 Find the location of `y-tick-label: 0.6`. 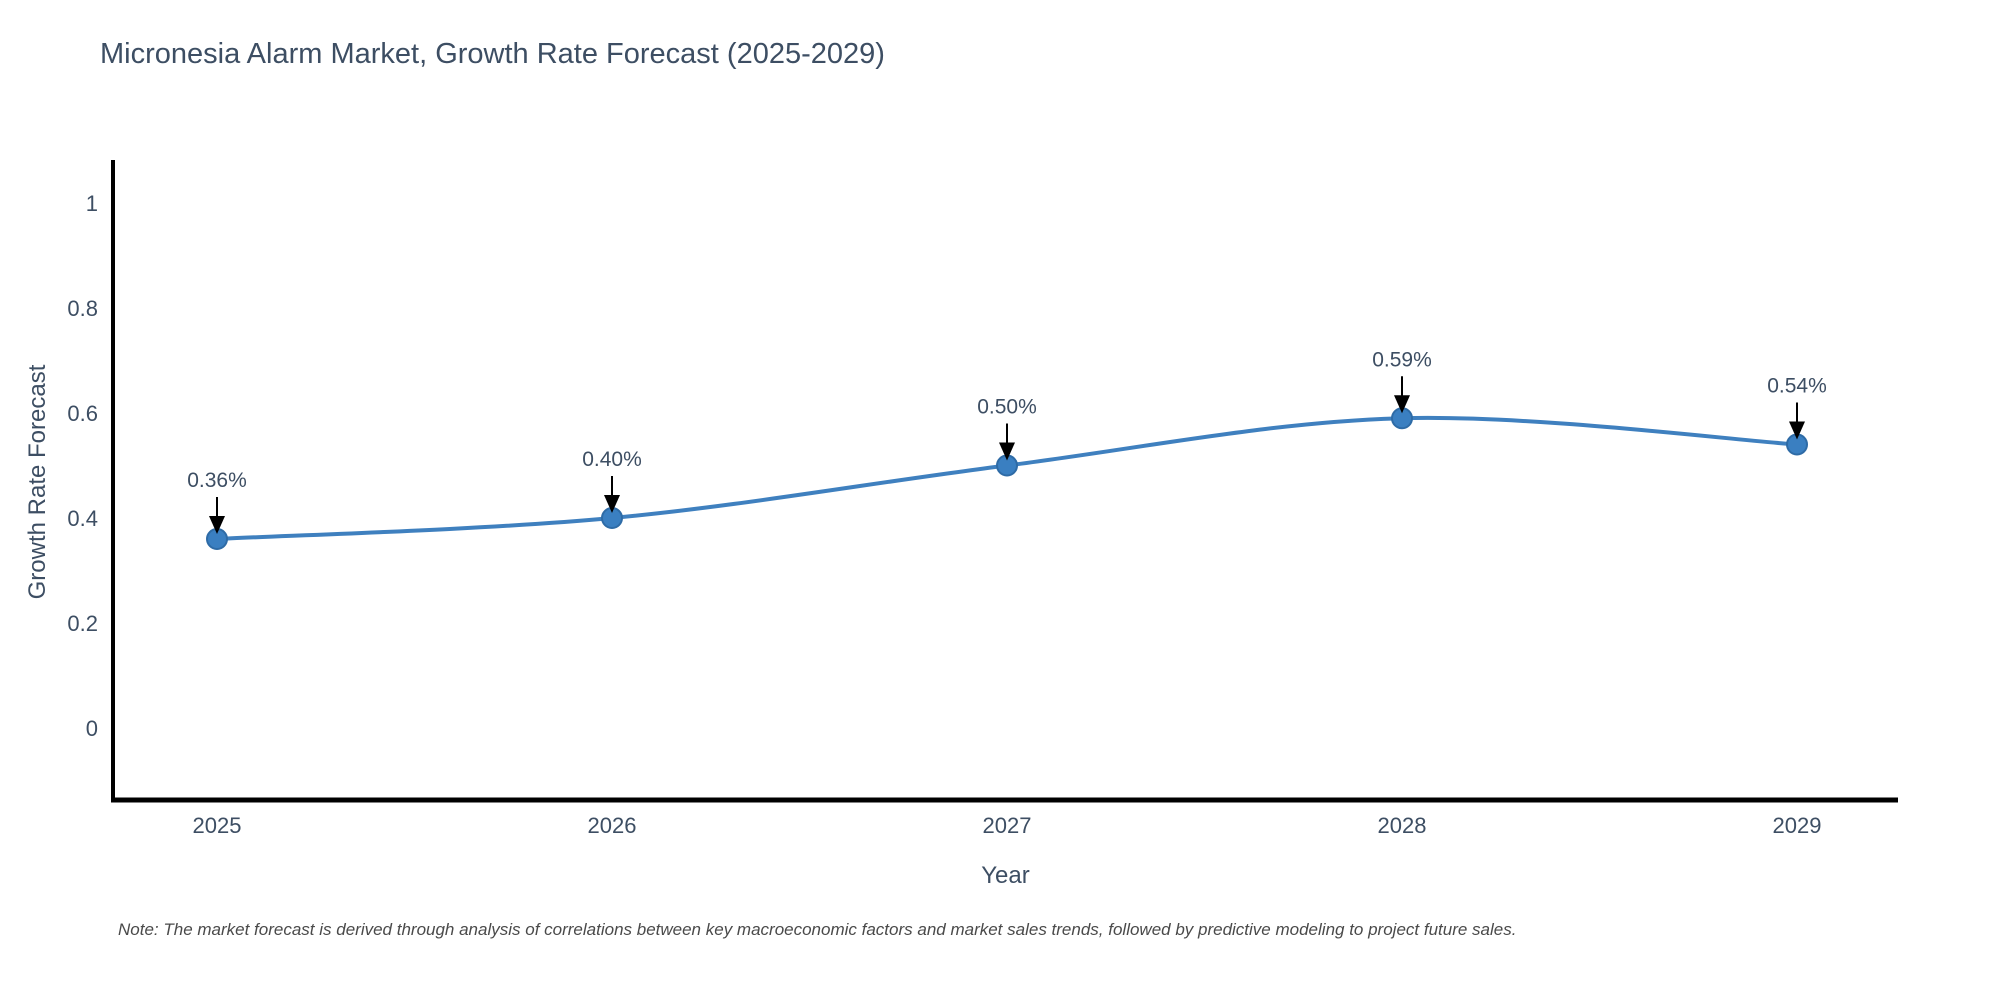

y-tick-label: 0.6 is located at coordinates (82, 413).